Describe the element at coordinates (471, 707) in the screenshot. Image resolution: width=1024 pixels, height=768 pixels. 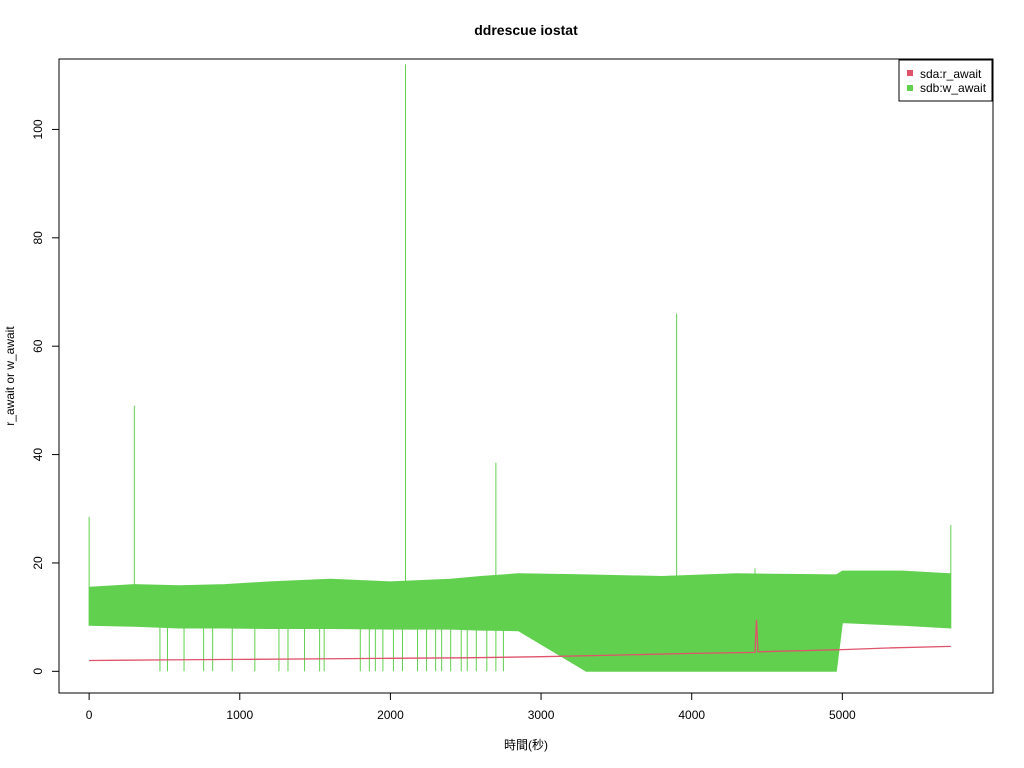
I see `x-axis: 0 1000 2000 3000 4000 5000` at that location.